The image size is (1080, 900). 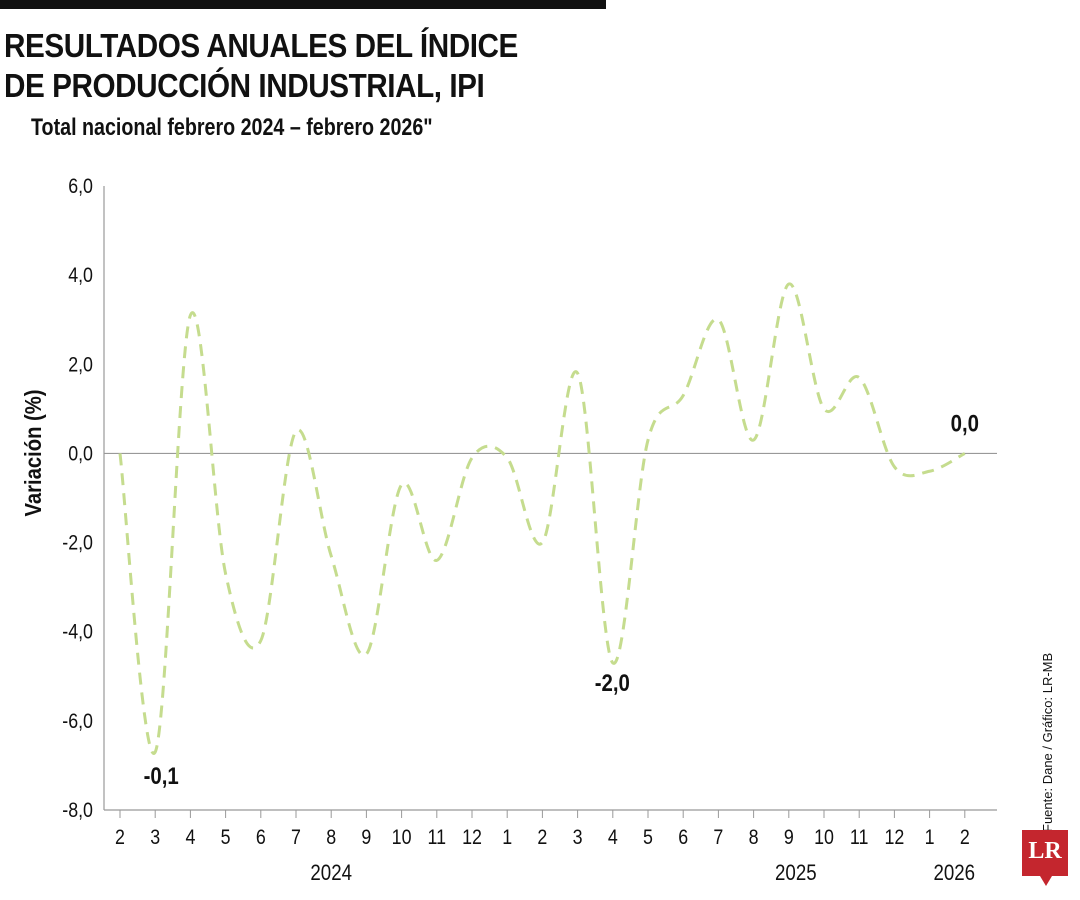 What do you see at coordinates (33, 452) in the screenshot?
I see `y-axis-title: Variación (%)` at bounding box center [33, 452].